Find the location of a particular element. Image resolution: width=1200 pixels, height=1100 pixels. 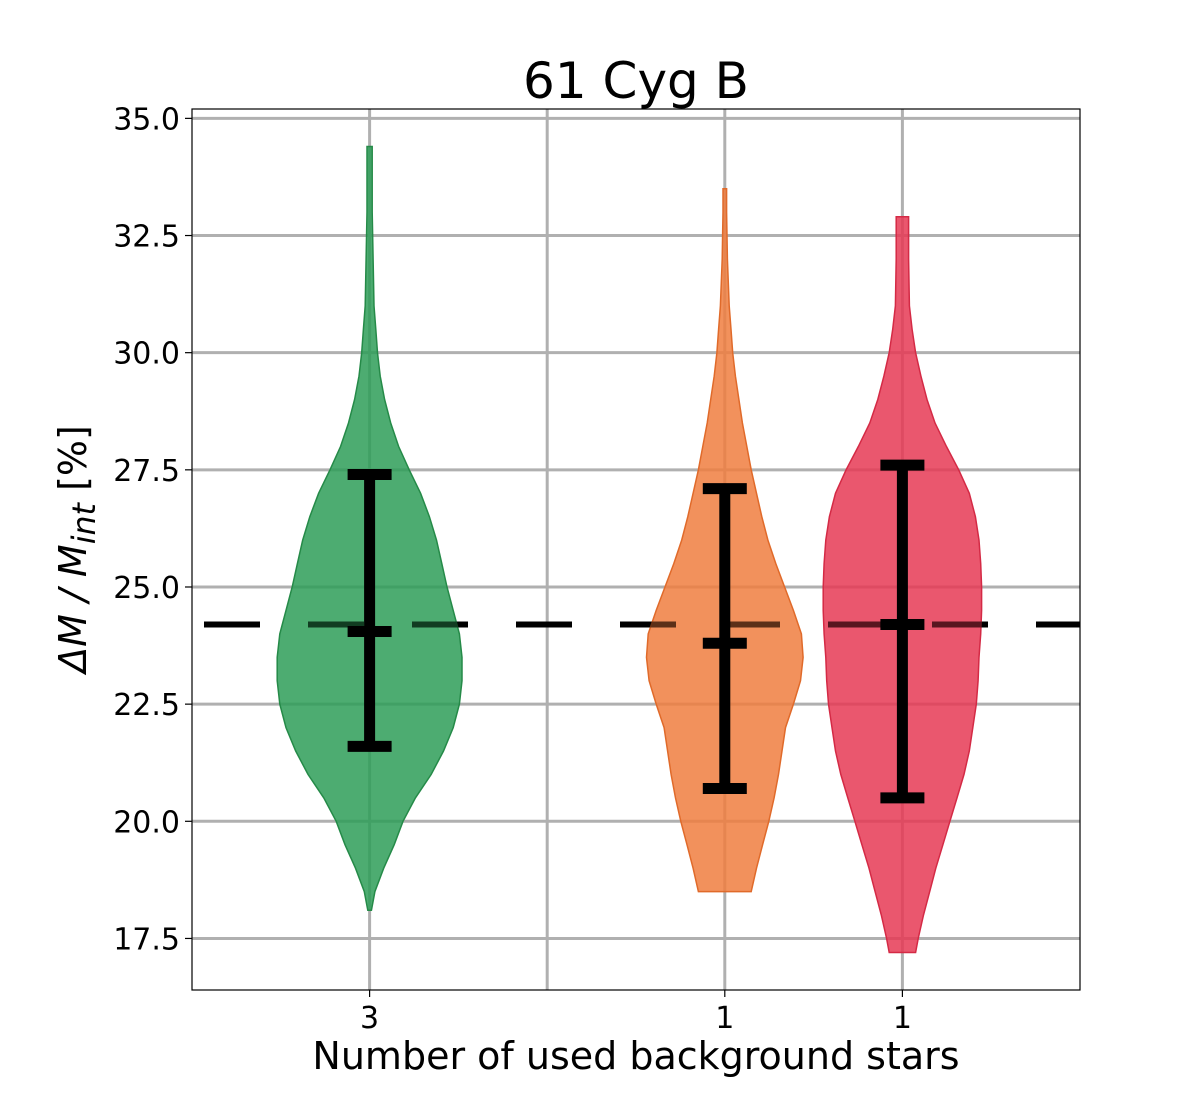

y-tick-label: 20.0 is located at coordinates (146, 822).